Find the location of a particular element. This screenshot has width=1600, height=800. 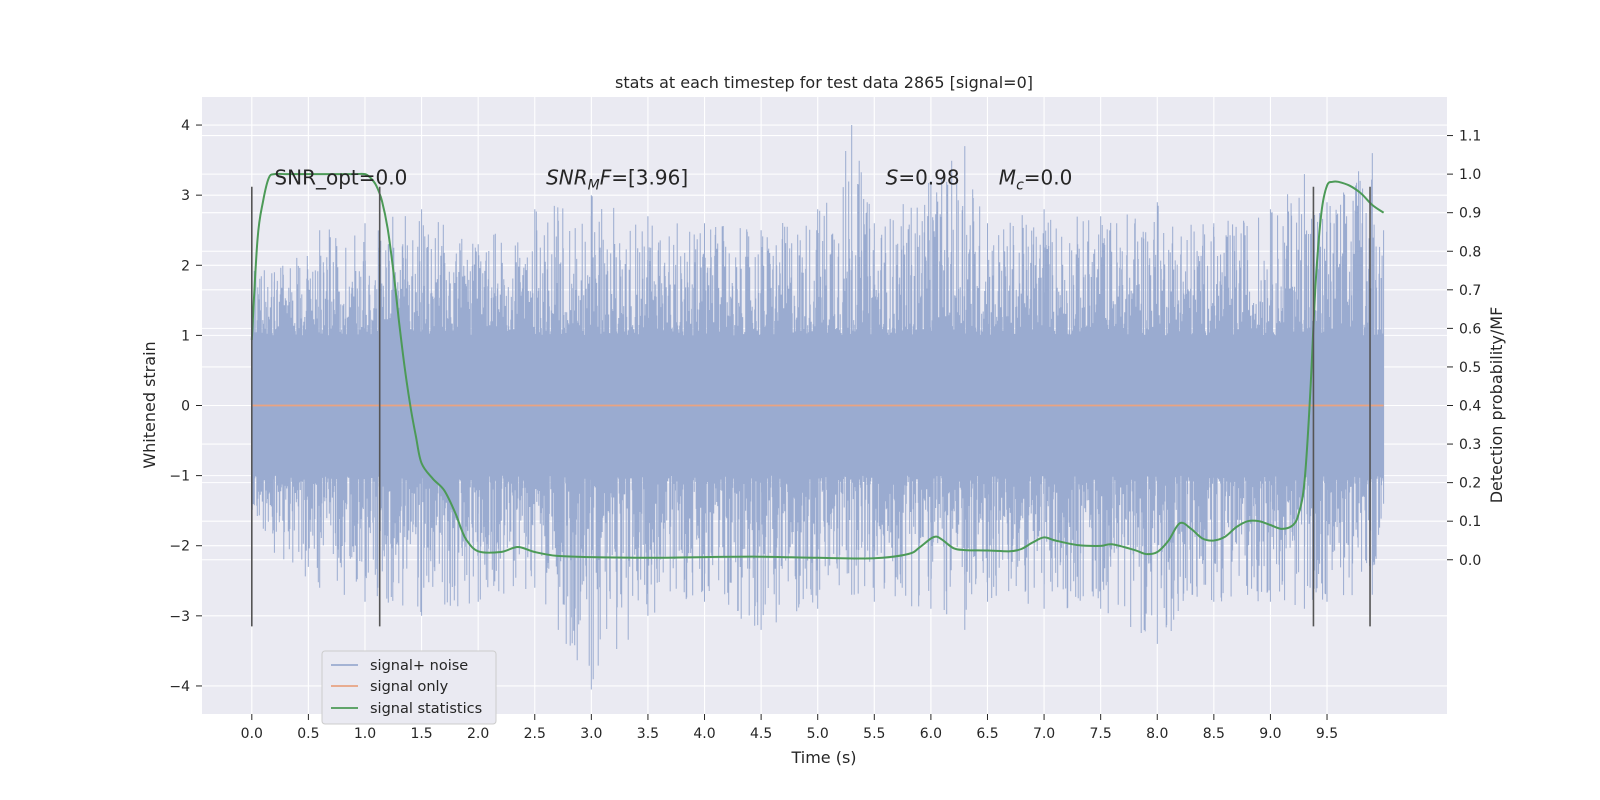

x-tick-label-14: 7.0 is located at coordinates (1044, 734).